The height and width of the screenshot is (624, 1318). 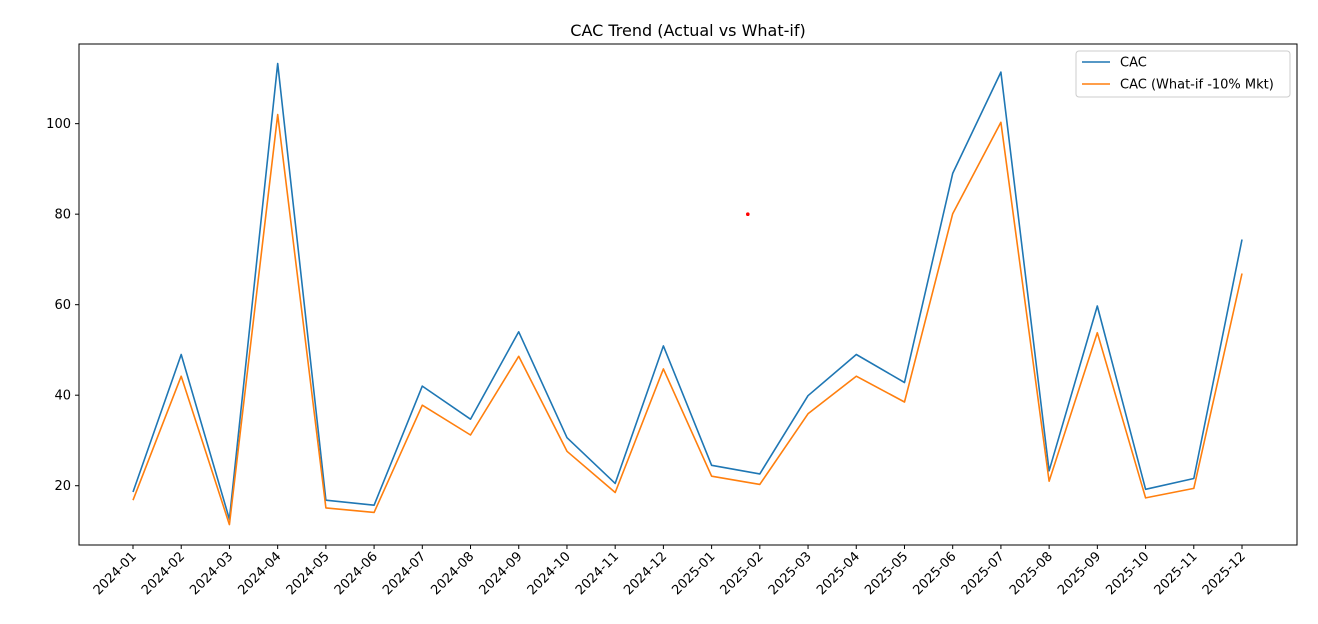 I want to click on y-axis: 20 40 60 80 100, so click(x=62, y=305).